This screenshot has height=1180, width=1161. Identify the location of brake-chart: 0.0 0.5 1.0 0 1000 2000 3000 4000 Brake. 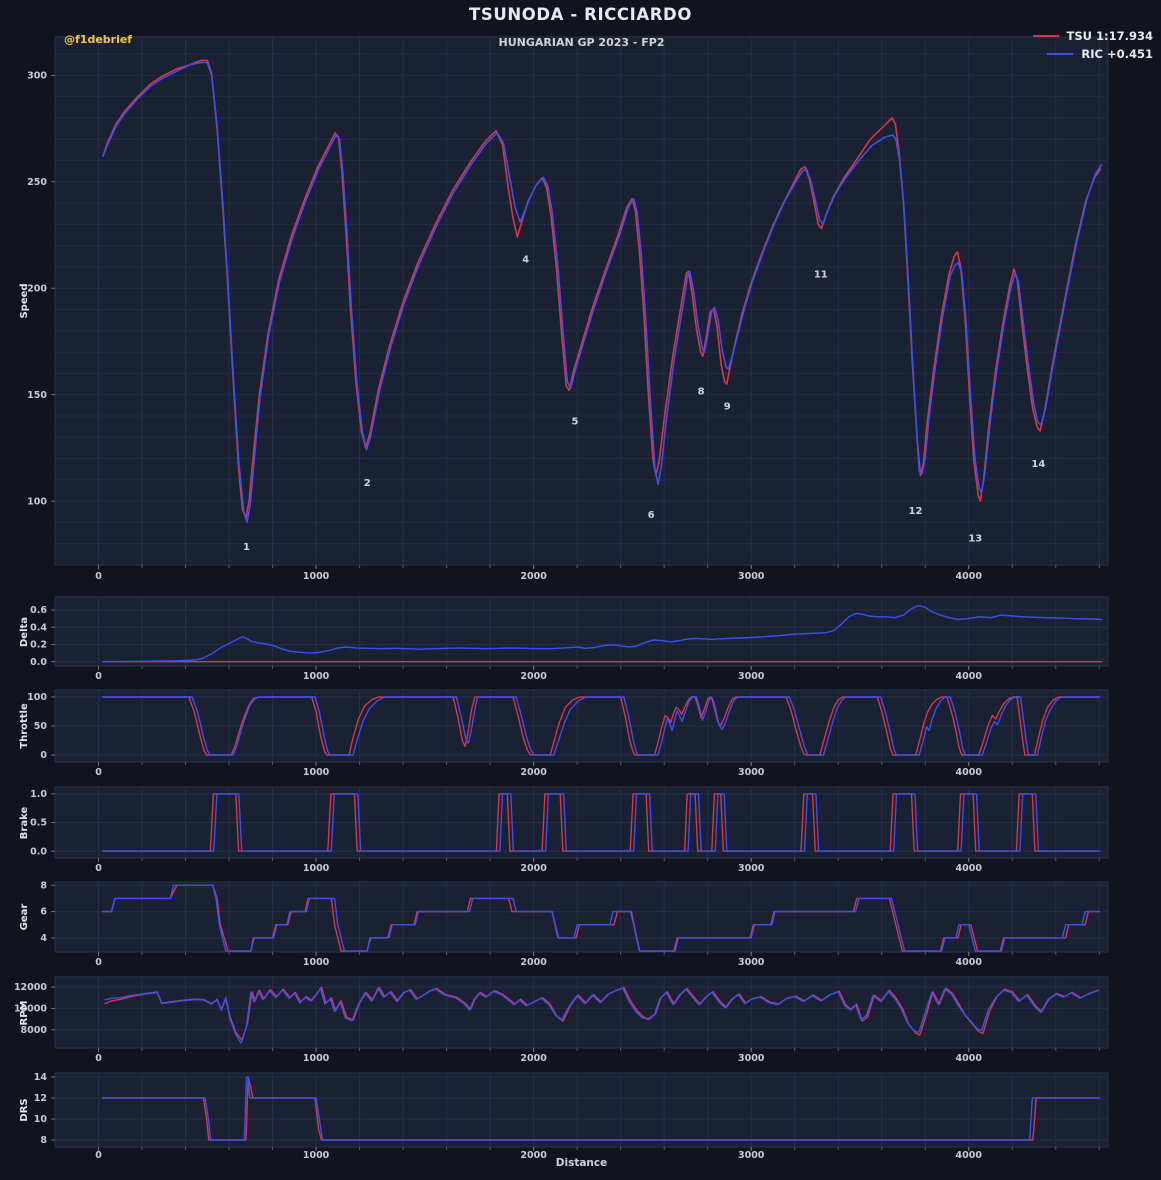
(564, 829).